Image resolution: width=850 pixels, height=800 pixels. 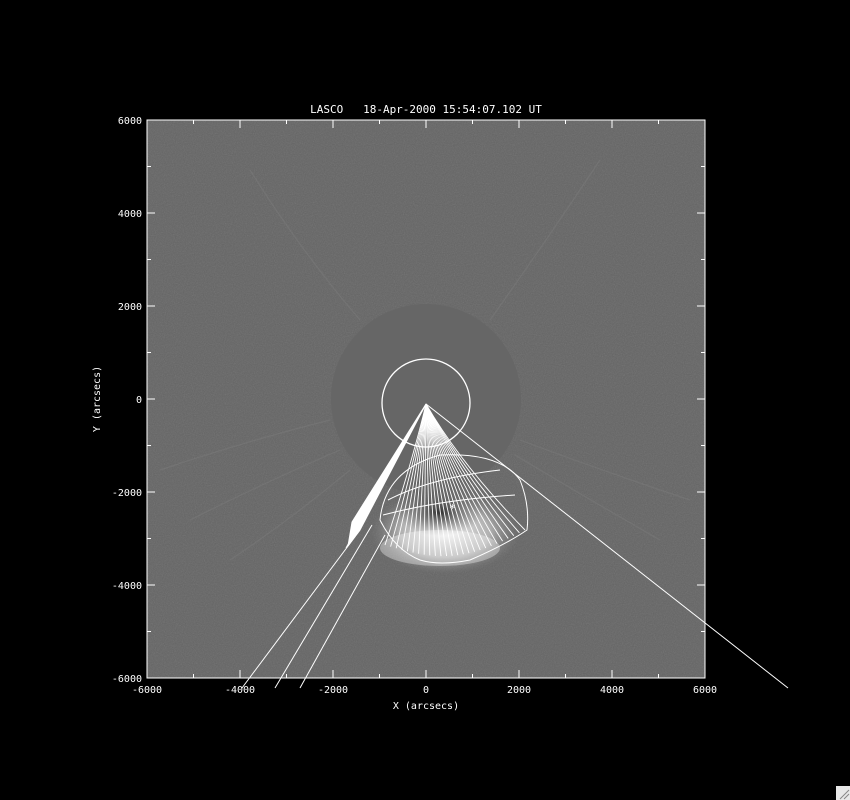 What do you see at coordinates (127, 679) in the screenshot?
I see `y-tick-label: -6000` at bounding box center [127, 679].